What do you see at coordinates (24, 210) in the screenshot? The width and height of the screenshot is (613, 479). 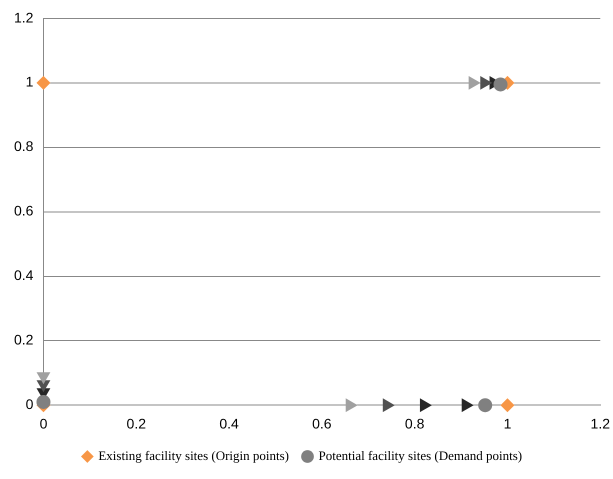 I see `y-tick-label: 0.6` at bounding box center [24, 210].